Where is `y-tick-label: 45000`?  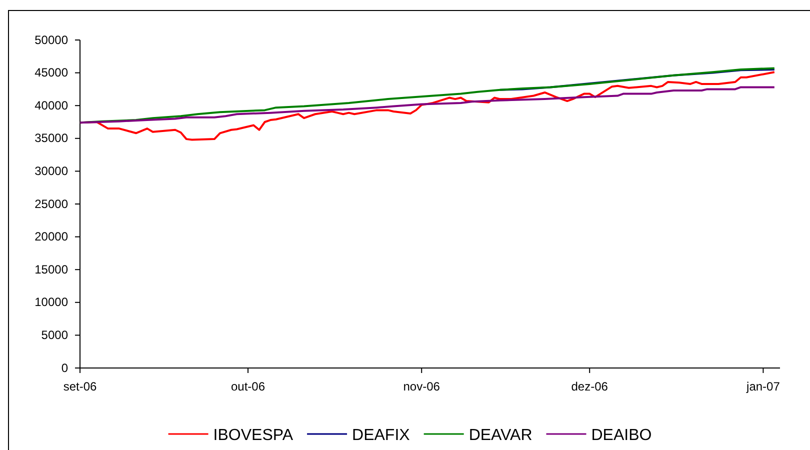
y-tick-label: 45000 is located at coordinates (51, 73).